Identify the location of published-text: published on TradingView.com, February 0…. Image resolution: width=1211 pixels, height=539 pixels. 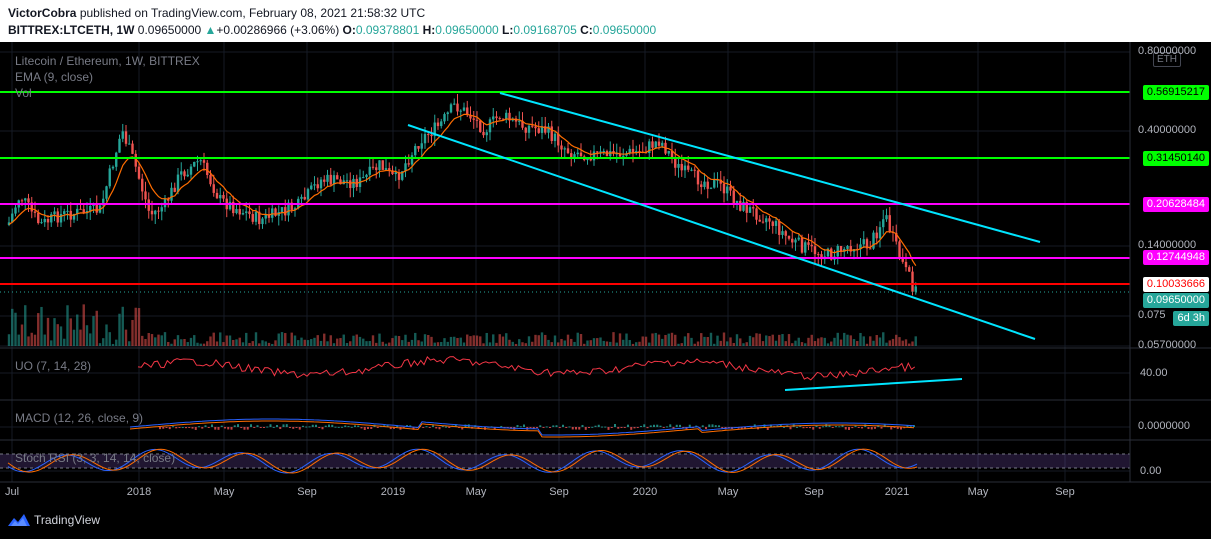
(252, 13).